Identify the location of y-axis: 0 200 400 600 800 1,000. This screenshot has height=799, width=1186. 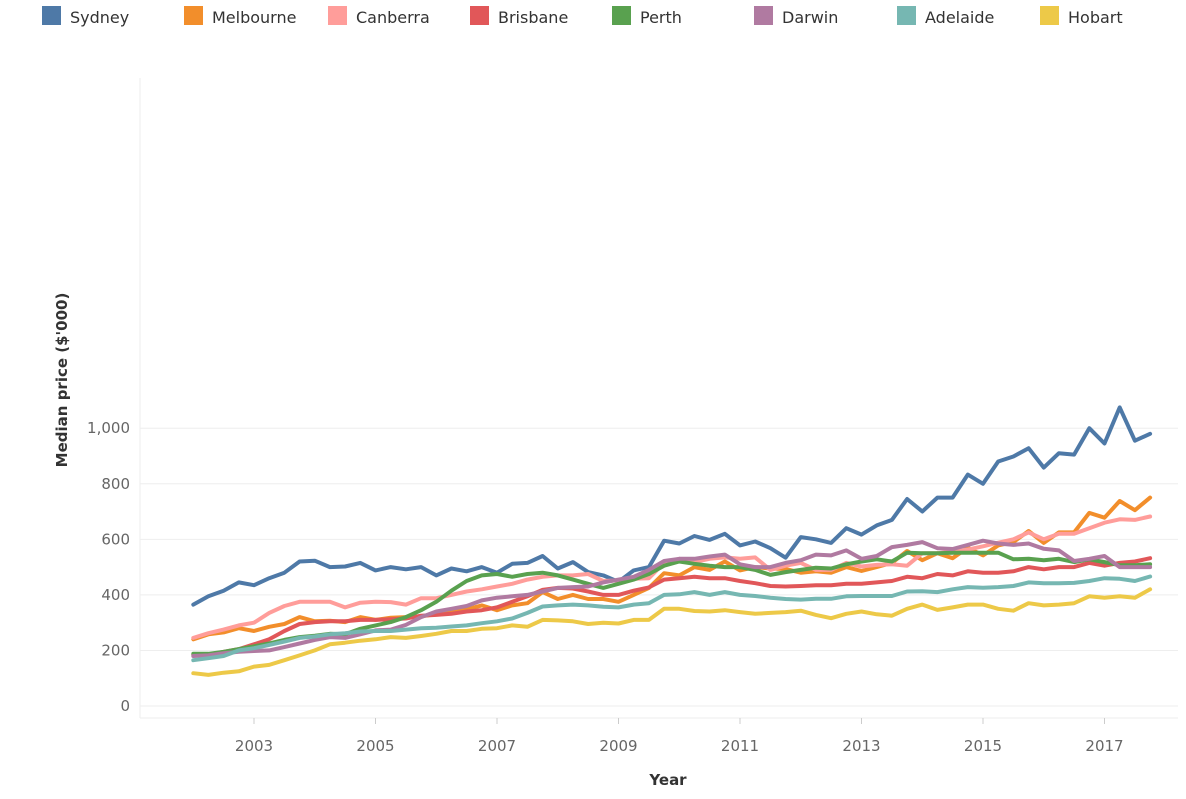
(108, 567).